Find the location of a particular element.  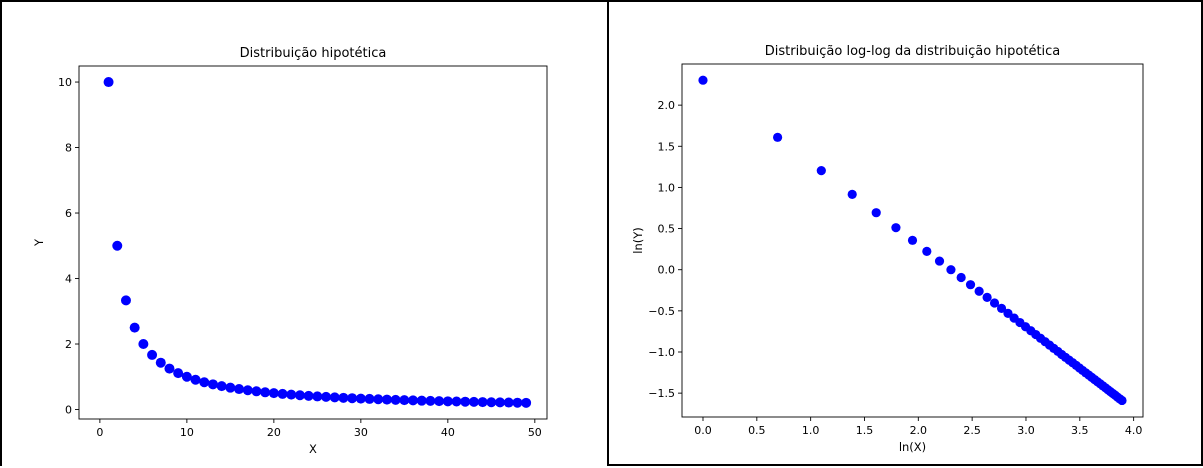

chart0-y-tick-label: 0 is located at coordinates (68, 410).